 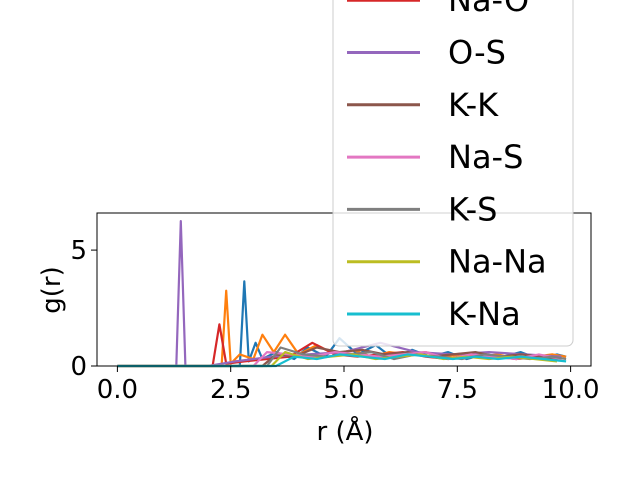 What do you see at coordinates (230, 390) in the screenshot?
I see `x-tick-label: 2.5` at bounding box center [230, 390].